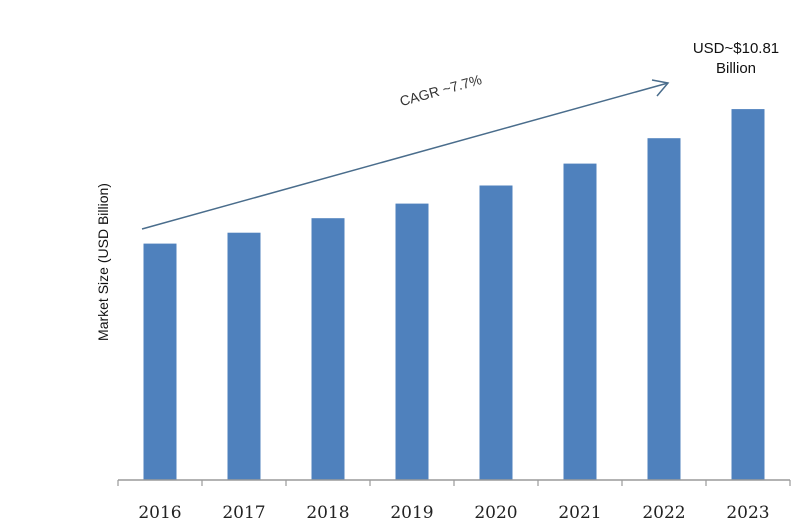 The image size is (800, 531). What do you see at coordinates (441, 90) in the screenshot?
I see `cagr-label: CAGR ~7.7%` at bounding box center [441, 90].